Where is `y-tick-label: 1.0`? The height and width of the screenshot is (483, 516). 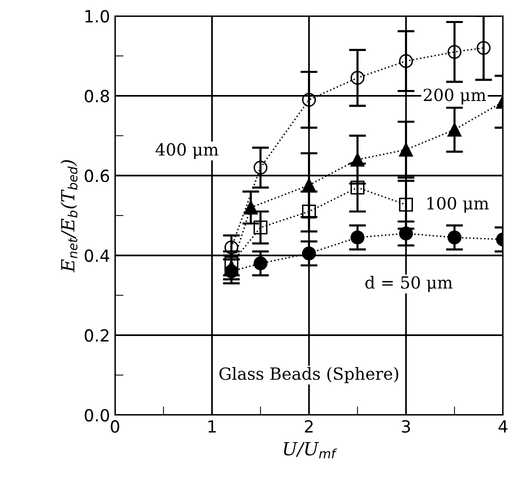
y-tick-label: 1.0 is located at coordinates (97, 16).